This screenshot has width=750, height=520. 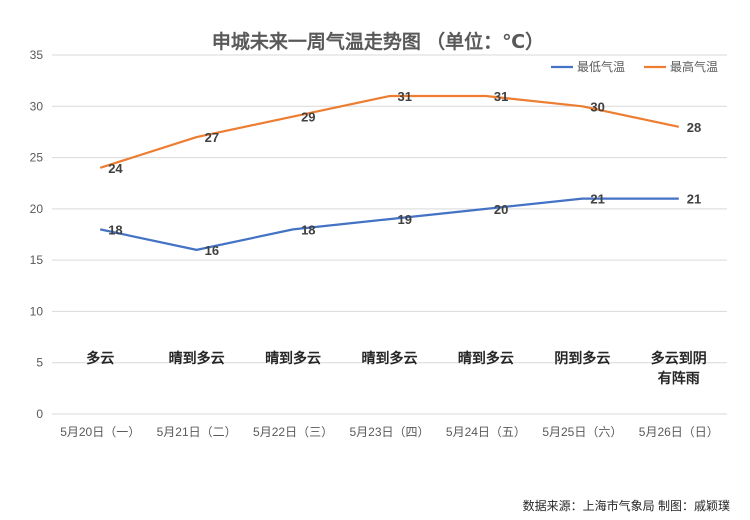 I want to click on weather-label: 多云到阴, so click(x=679, y=358).